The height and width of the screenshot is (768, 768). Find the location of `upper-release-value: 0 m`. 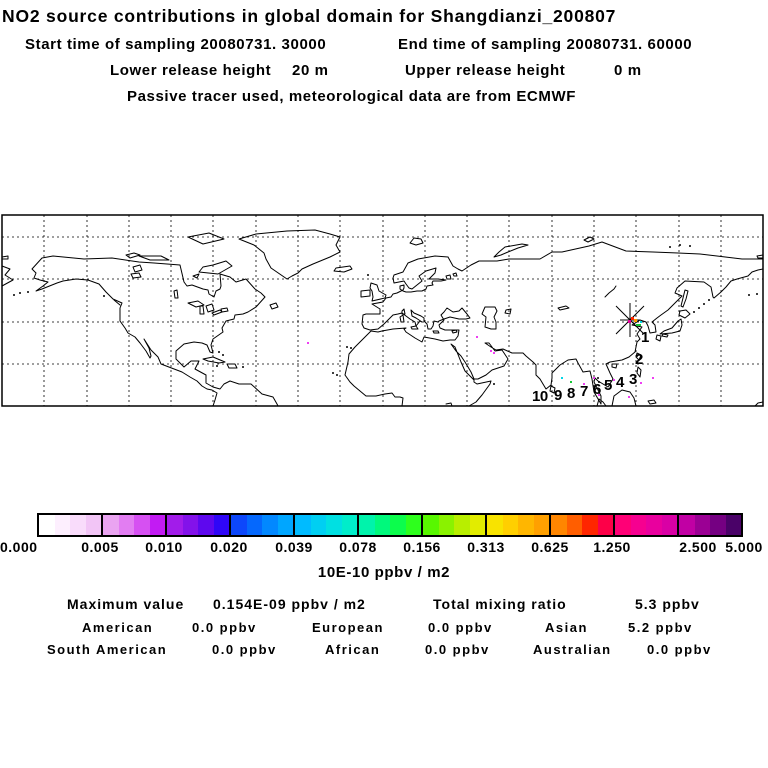

upper-release-value: 0 m is located at coordinates (628, 70).